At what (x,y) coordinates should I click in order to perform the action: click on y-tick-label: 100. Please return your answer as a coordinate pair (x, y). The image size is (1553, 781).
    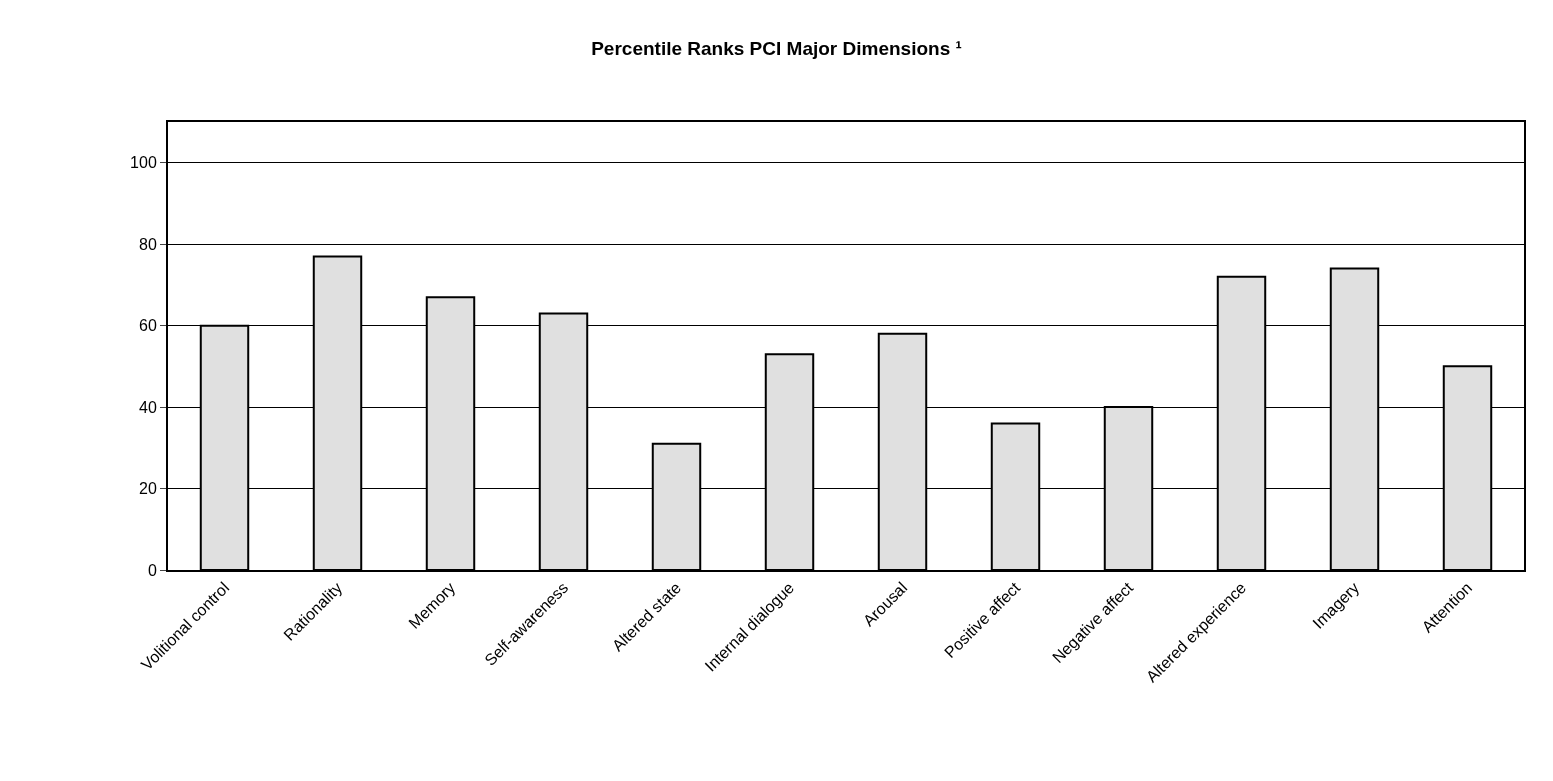
    Looking at the image, I should click on (143, 163).